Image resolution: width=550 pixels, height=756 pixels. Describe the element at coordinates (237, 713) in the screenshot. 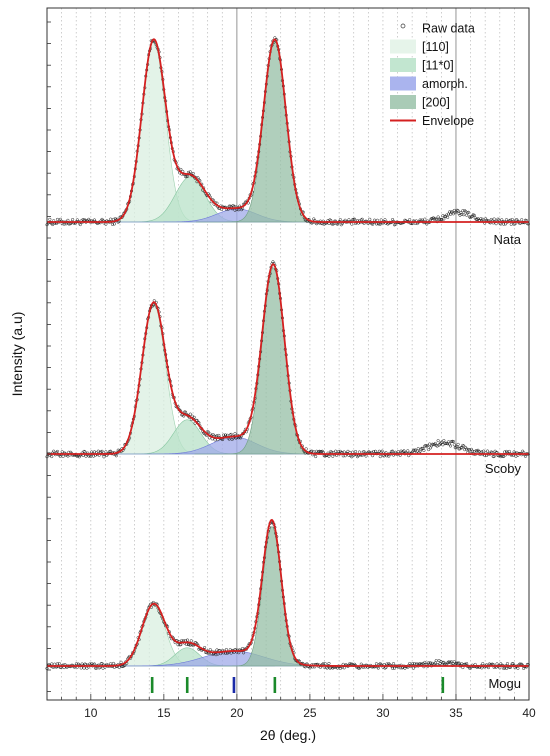

I see `x-tick-label: 20` at that location.